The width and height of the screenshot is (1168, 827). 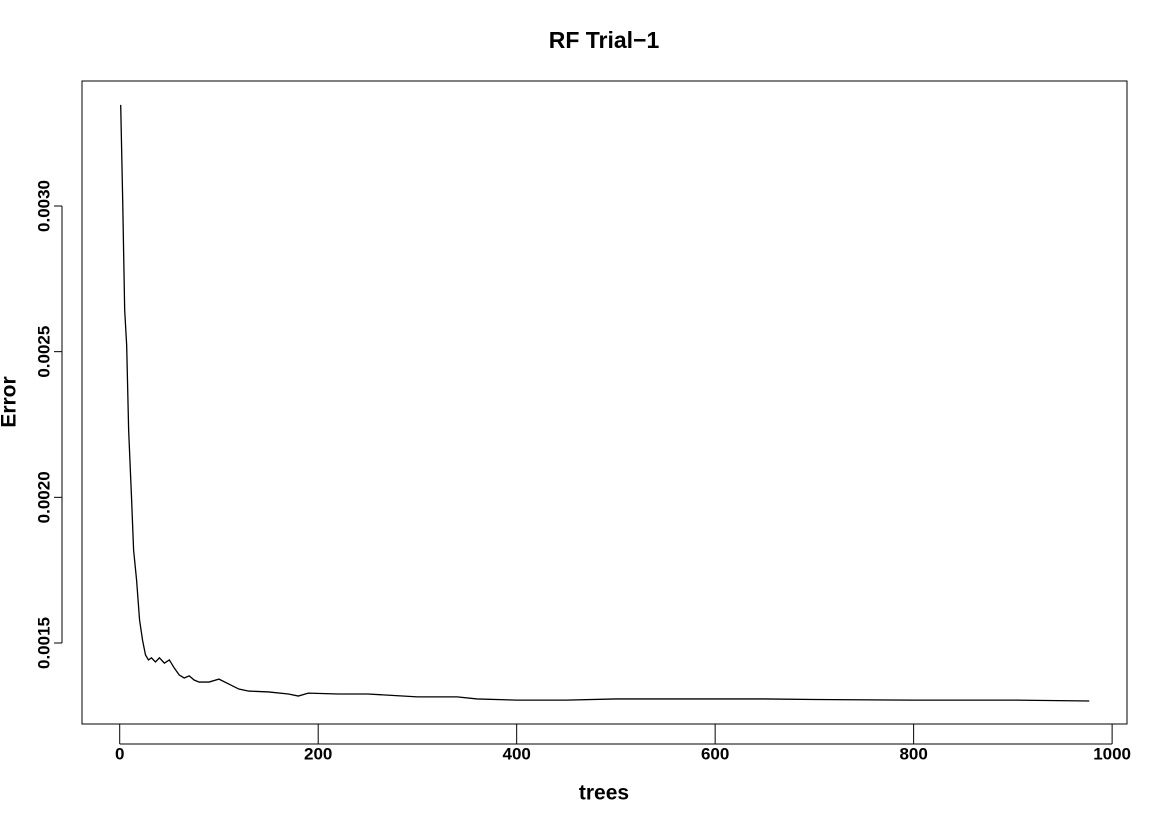 What do you see at coordinates (913, 753) in the screenshot?
I see `x-tick-label: 800` at bounding box center [913, 753].